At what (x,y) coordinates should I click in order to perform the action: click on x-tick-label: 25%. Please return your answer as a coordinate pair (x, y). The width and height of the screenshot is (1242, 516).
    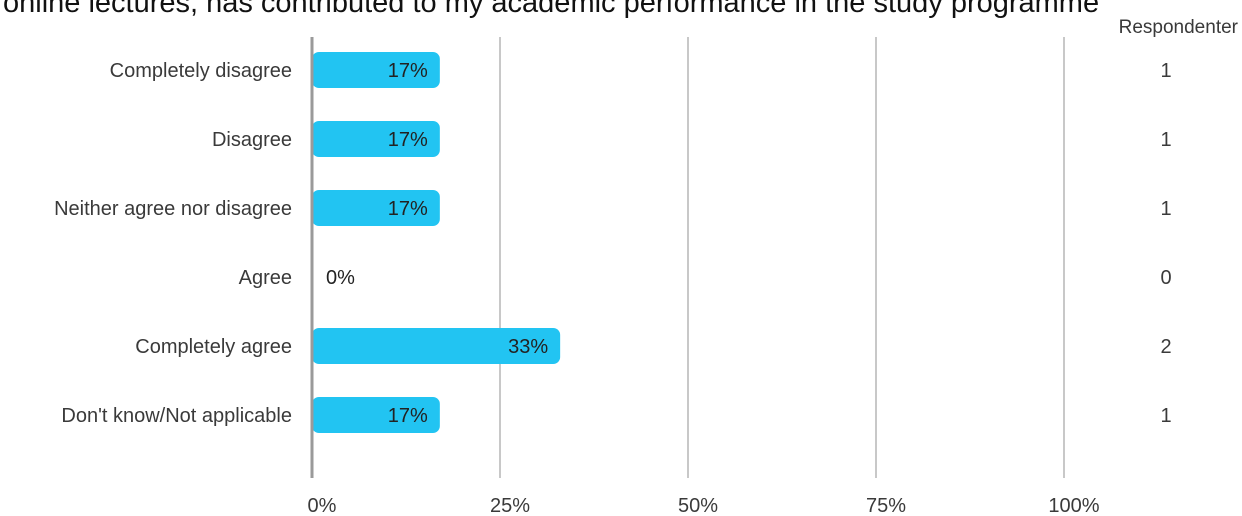
    Looking at the image, I should click on (510, 505).